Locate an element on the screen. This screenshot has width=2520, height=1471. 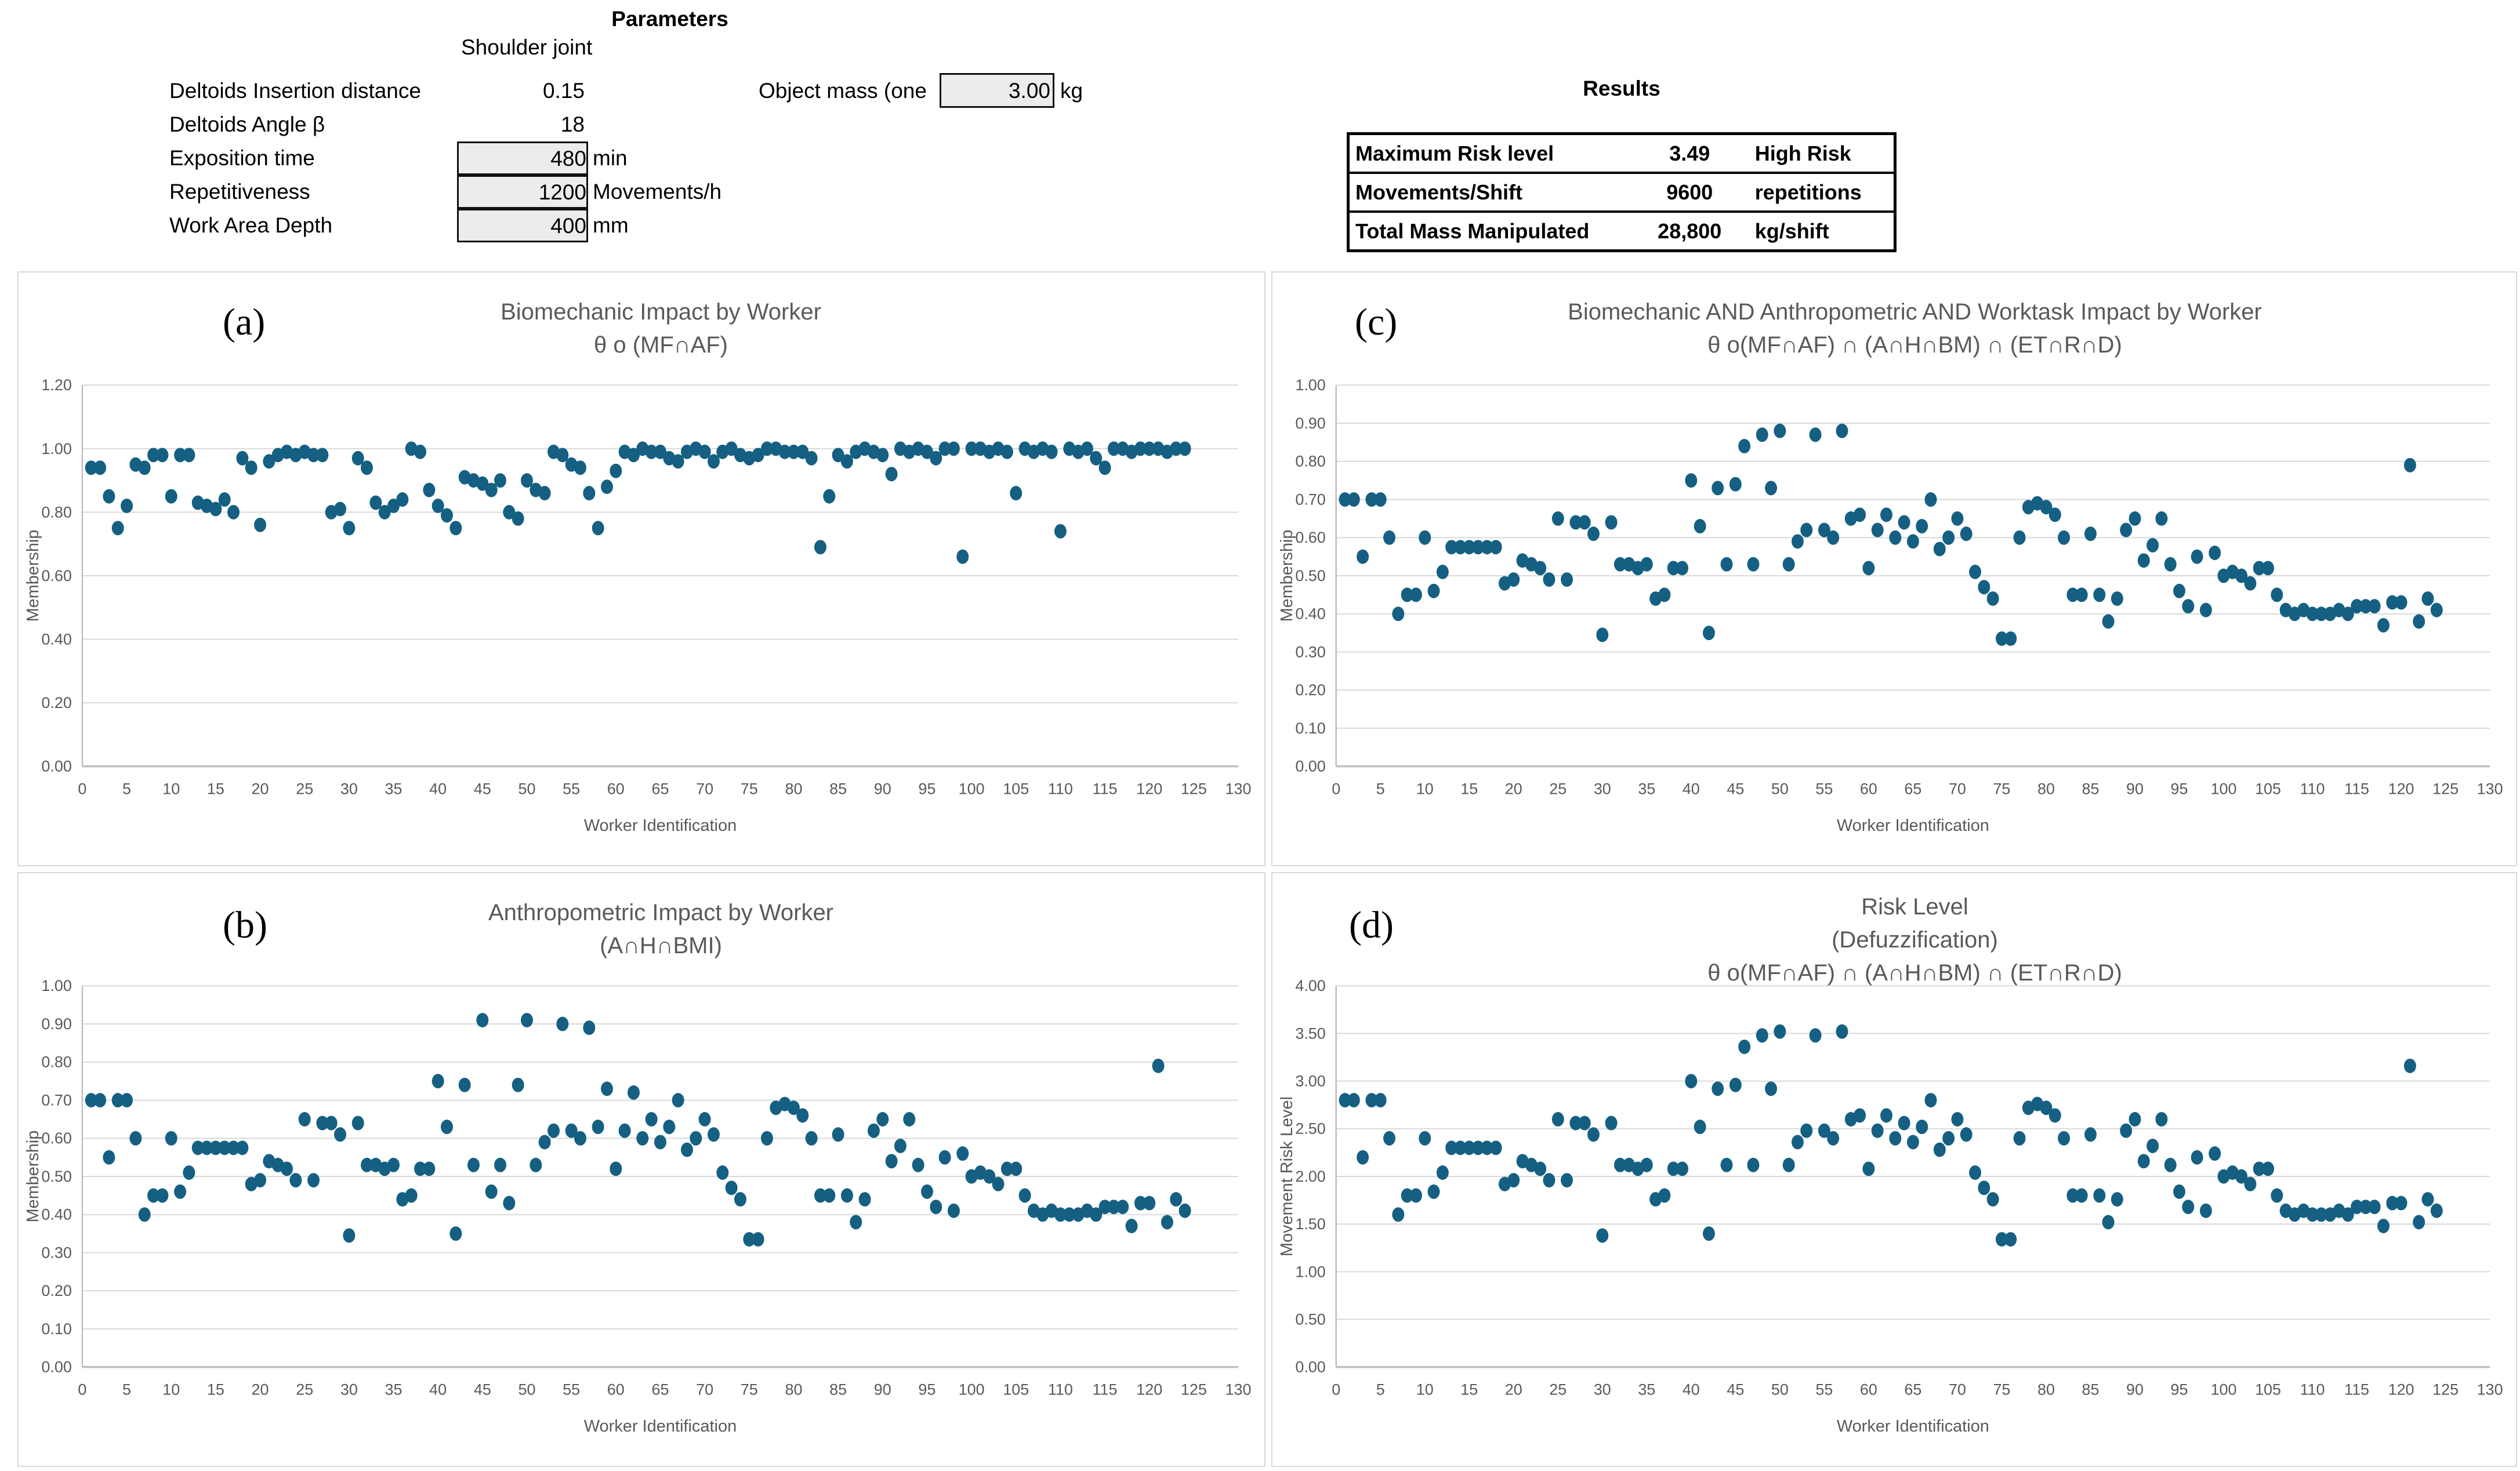
svg-text: 105 is located at coordinates (1016, 1390).